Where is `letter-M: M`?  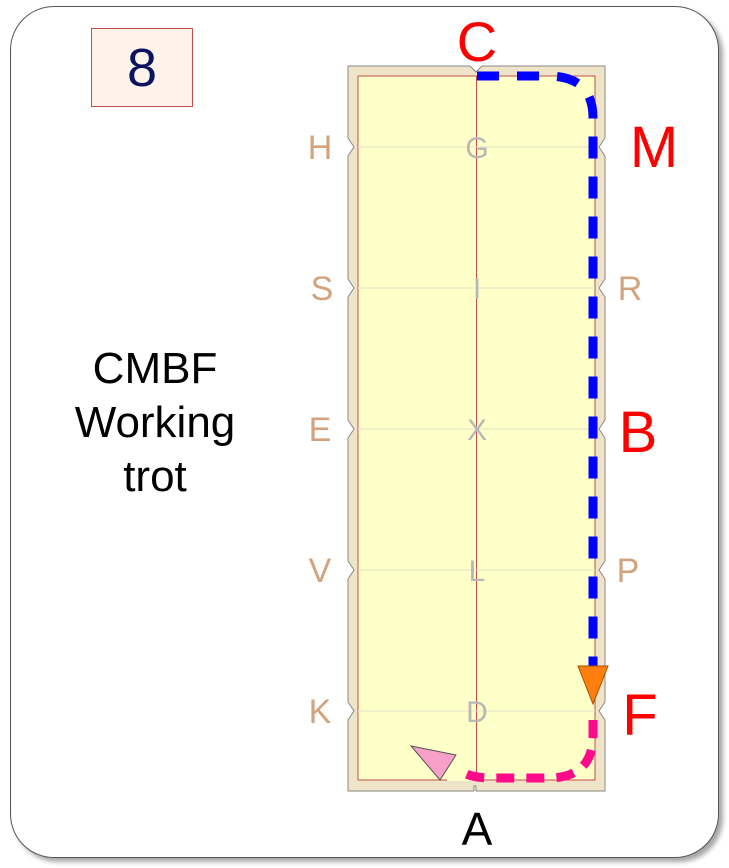 letter-M: M is located at coordinates (654, 147).